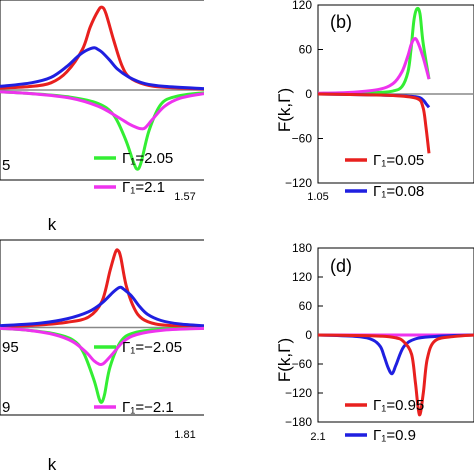 This screenshot has width=474, height=474. What do you see at coordinates (10, 347) in the screenshot?
I see `legend-entry: 95` at bounding box center [10, 347].